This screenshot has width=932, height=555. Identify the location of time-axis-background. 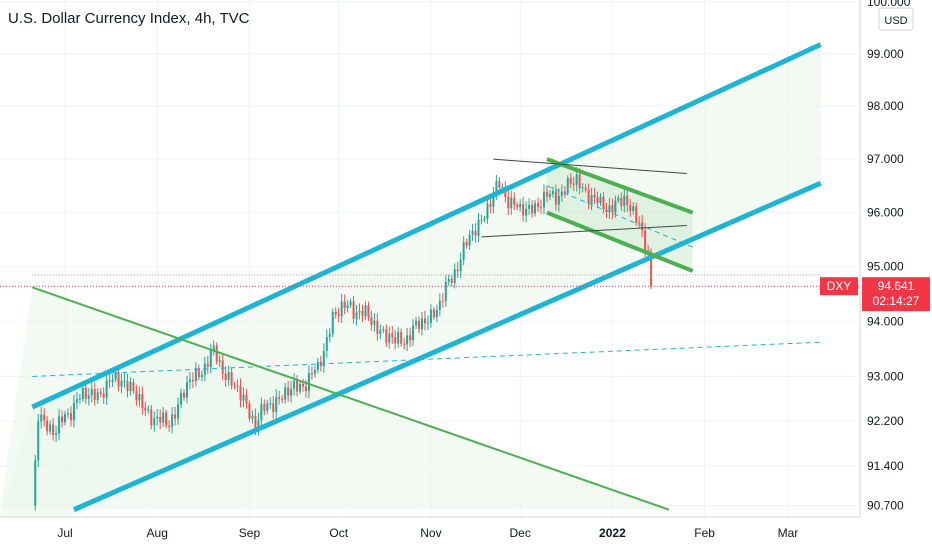
(430, 533).